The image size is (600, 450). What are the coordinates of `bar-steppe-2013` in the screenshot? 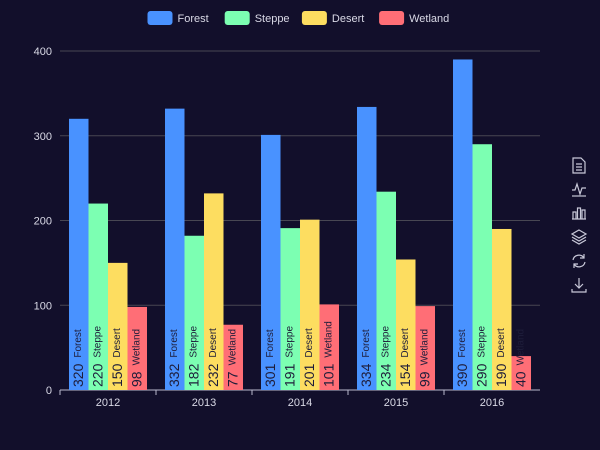 It's located at (194, 312).